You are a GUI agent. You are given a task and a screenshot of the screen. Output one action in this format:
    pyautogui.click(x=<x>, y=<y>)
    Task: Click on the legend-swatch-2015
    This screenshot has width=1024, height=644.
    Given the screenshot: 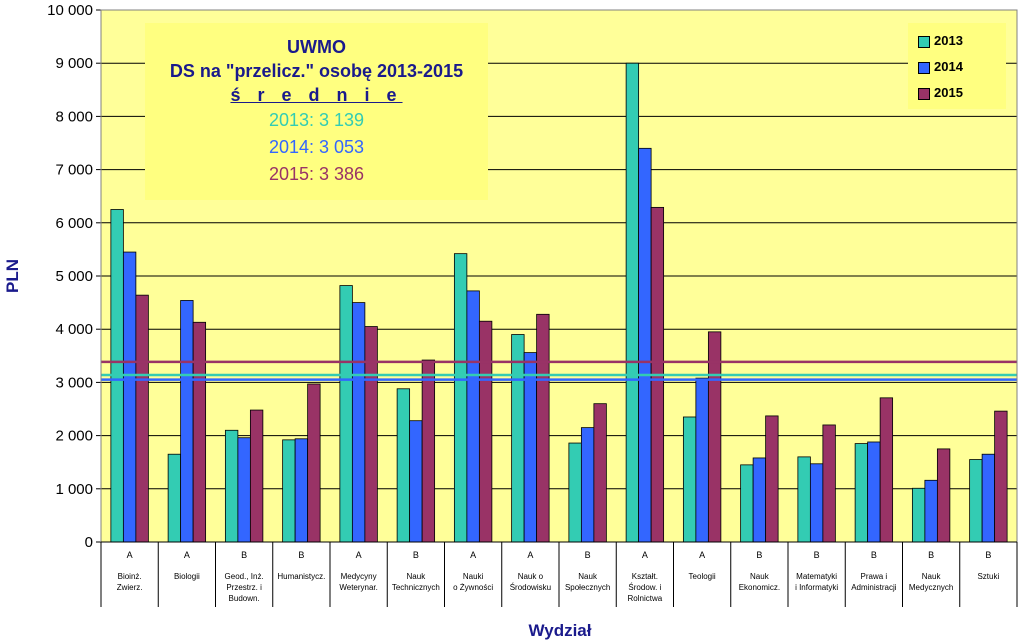 What is the action you would take?
    pyautogui.click(x=924, y=93)
    